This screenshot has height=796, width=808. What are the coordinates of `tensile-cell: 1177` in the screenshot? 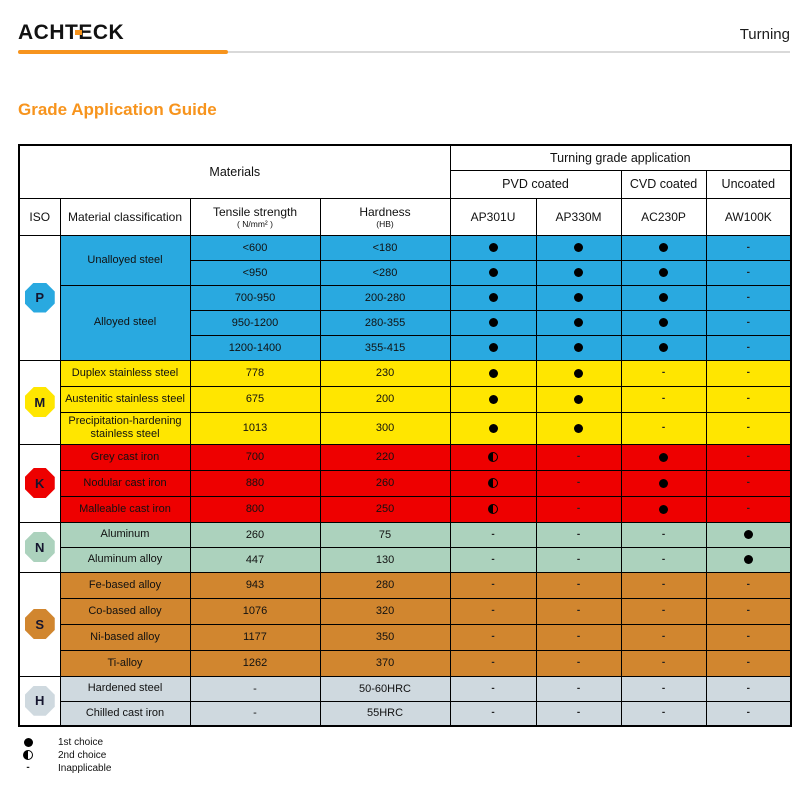 It's located at (255, 637).